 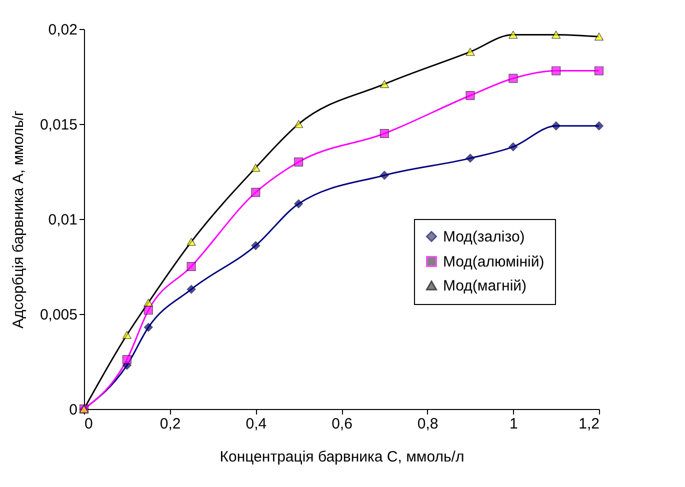 I want to click on y-tick-label: 0,005, so click(x=59, y=315).